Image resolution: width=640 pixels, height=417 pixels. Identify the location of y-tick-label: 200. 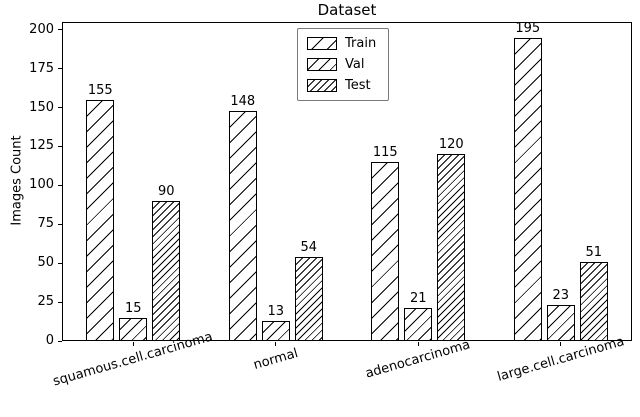
(41, 29).